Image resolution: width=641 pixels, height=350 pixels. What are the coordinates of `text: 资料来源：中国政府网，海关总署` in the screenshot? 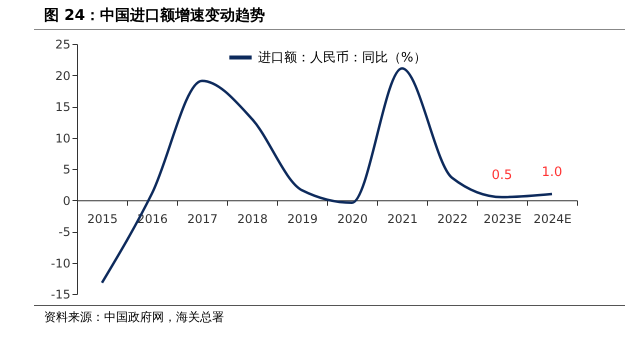 It's located at (329, 317).